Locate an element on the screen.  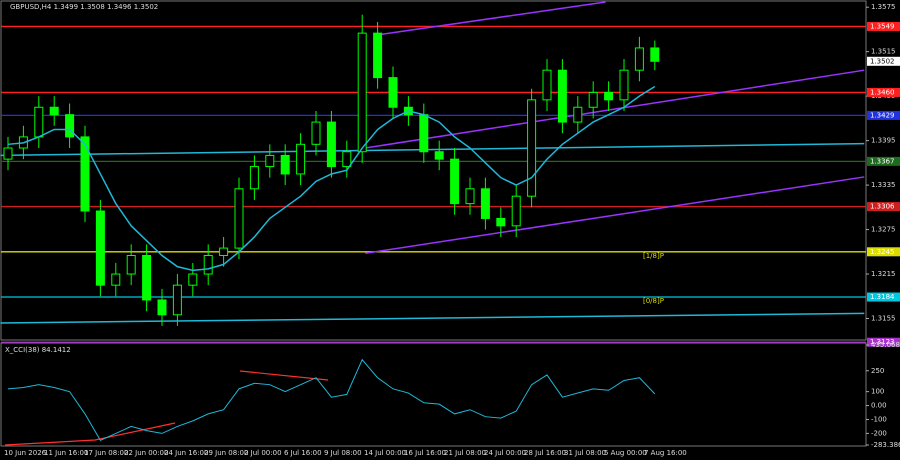
x-tick-label: 9 Jul 08:00 is located at coordinates (343, 453).